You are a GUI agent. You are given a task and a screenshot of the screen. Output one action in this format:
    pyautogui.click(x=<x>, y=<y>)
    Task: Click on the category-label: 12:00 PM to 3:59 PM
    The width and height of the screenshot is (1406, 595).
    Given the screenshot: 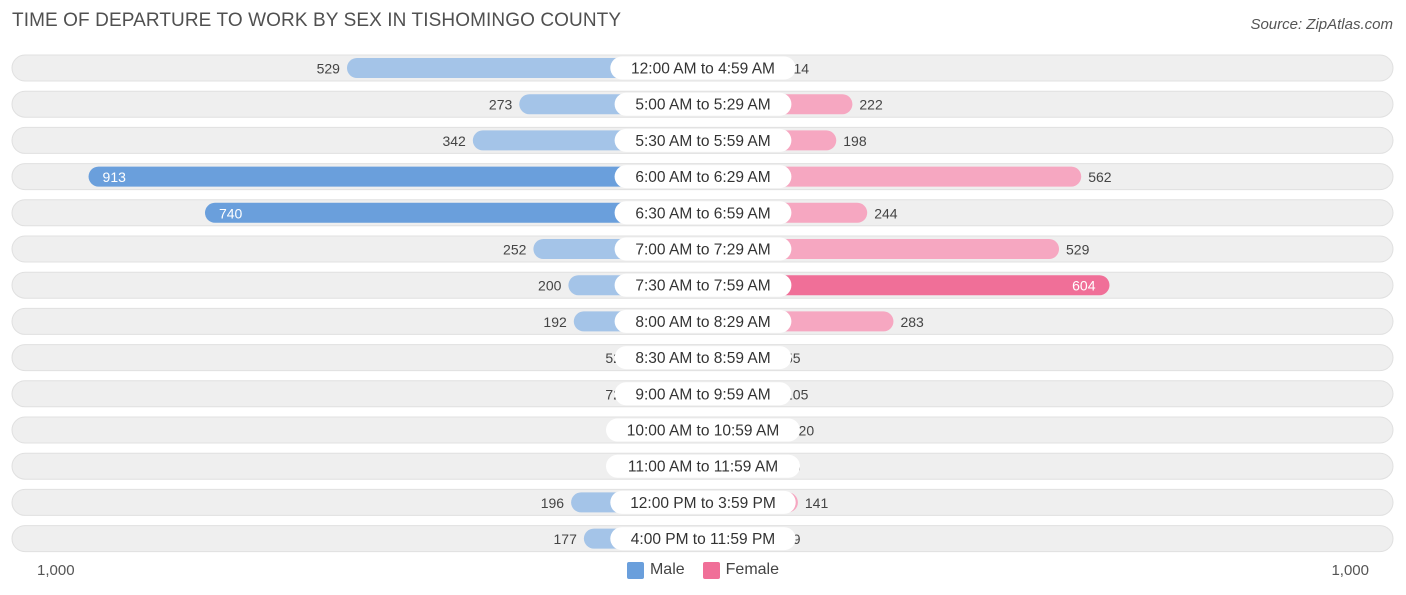 What is the action you would take?
    pyautogui.click(x=703, y=503)
    